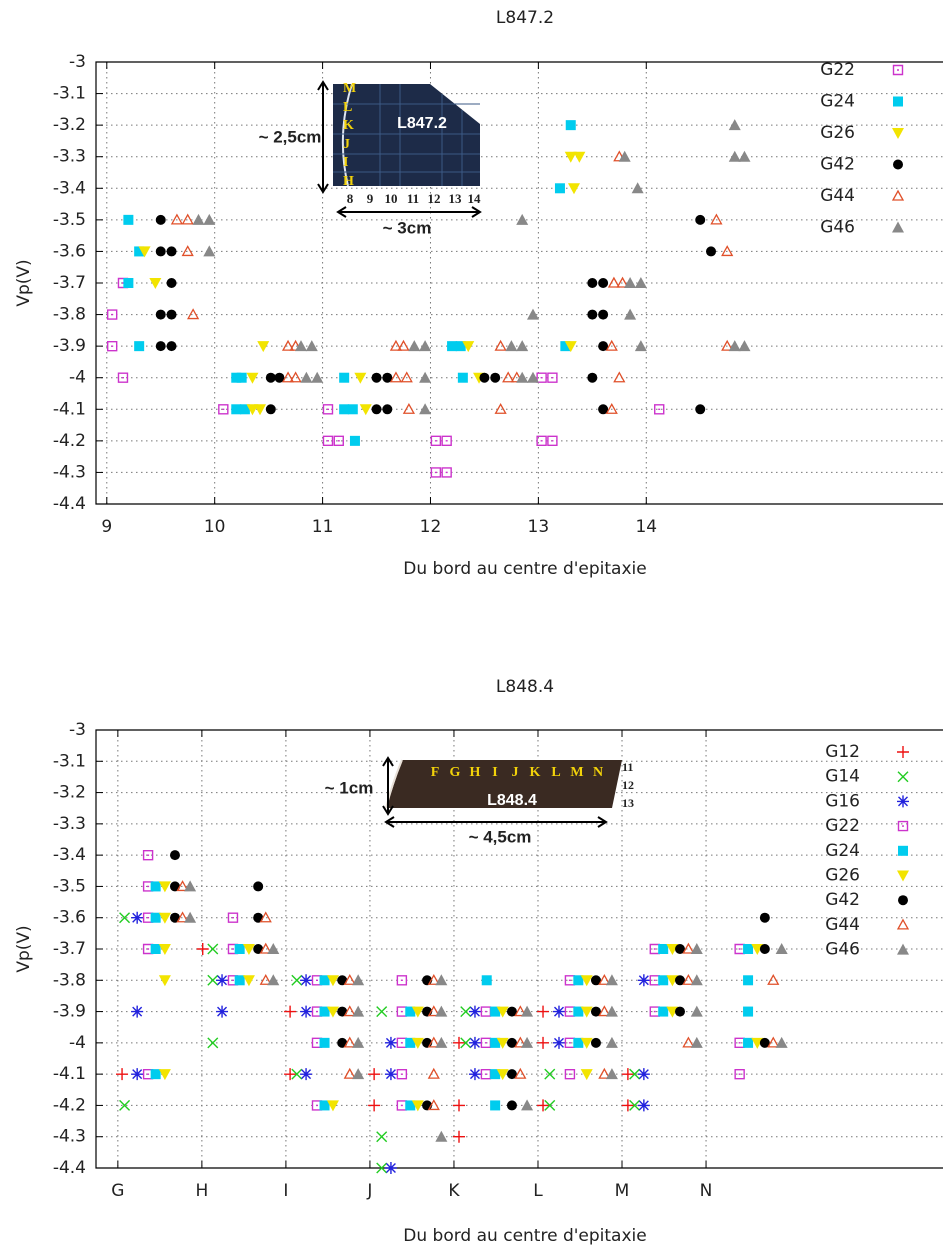 The image size is (943, 1251). Describe the element at coordinates (539, 527) in the screenshot. I see `x-tick-label: 13` at that location.